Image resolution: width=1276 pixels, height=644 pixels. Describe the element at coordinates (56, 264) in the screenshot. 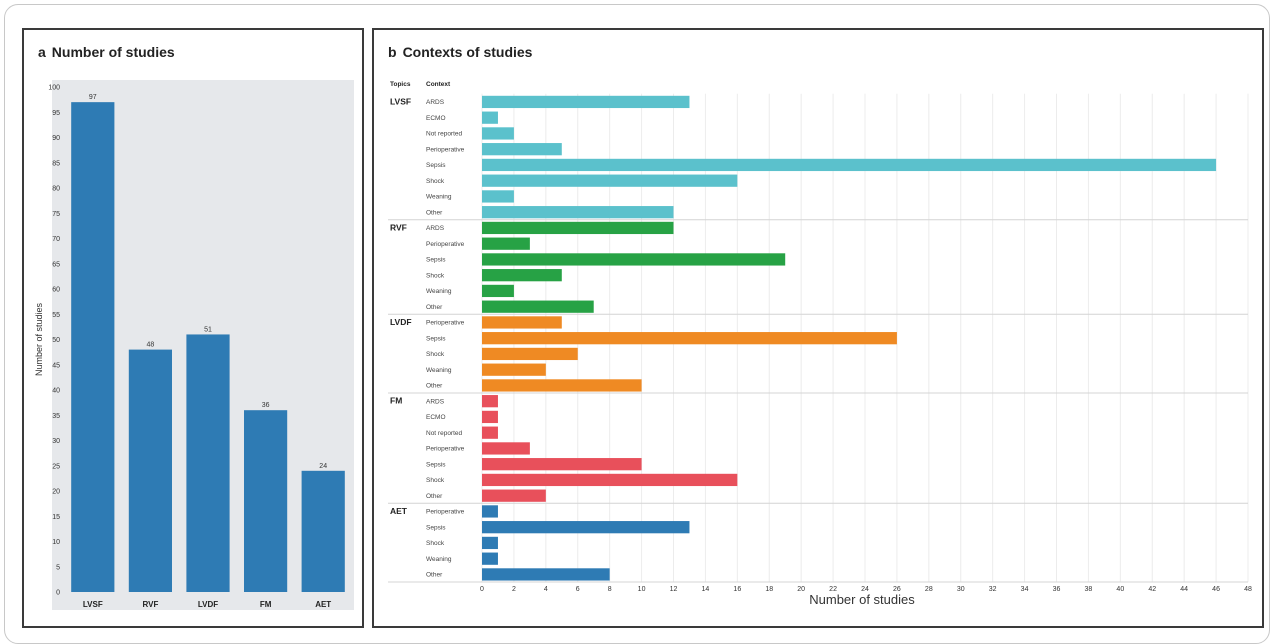

I see `y-tick-label: 65` at that location.